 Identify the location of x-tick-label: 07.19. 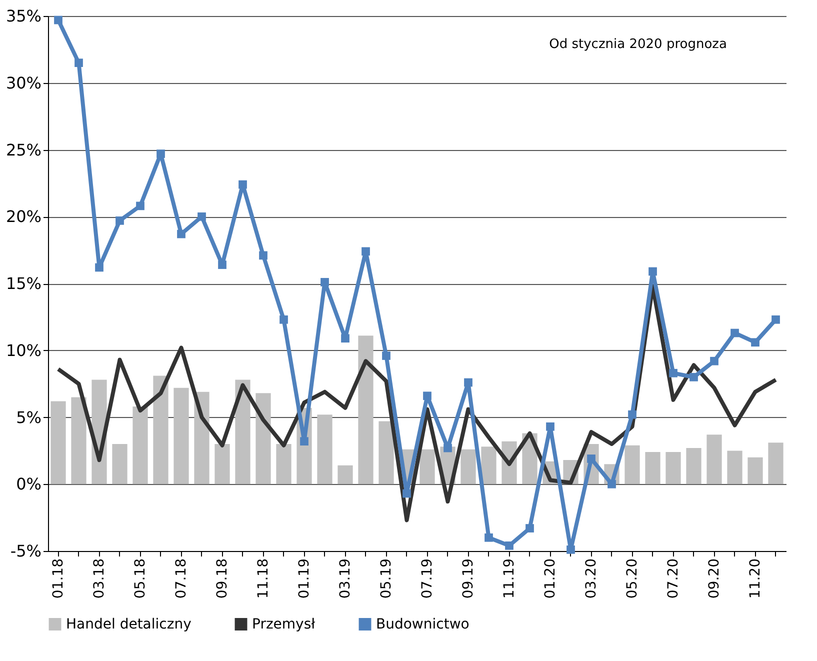
(427, 578).